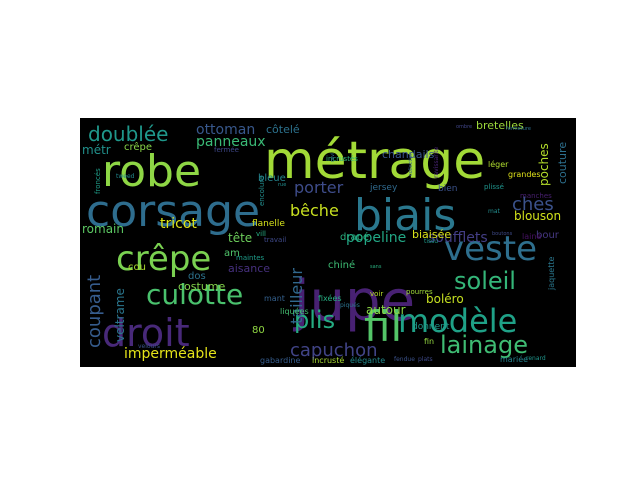  What do you see at coordinates (551, 274) in the screenshot?
I see `cloud-word: jaquette` at bounding box center [551, 274].